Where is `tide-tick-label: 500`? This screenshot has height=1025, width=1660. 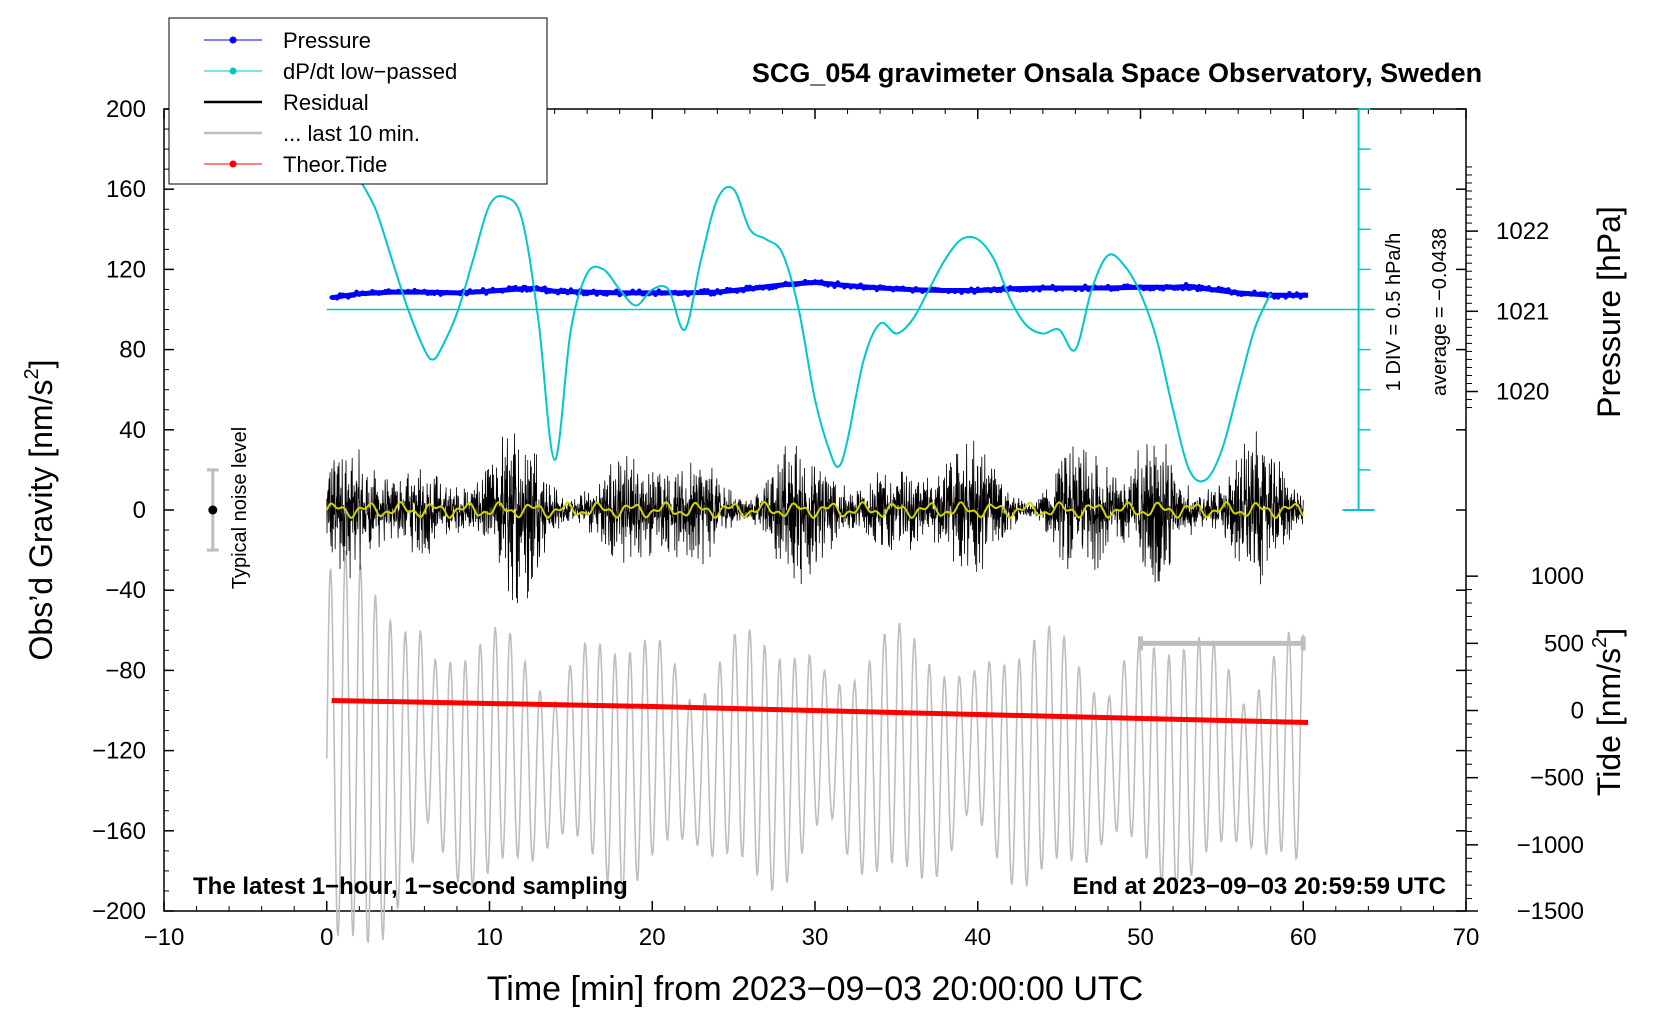
tide-tick-label: 500 is located at coordinates (1564, 643).